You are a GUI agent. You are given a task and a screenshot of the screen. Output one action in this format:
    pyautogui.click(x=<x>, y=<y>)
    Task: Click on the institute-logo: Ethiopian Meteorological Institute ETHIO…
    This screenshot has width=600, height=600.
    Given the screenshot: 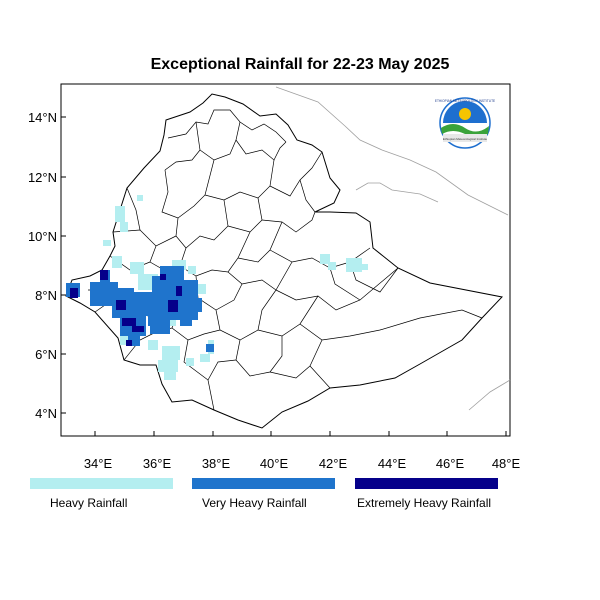 What is the action you would take?
    pyautogui.click(x=465, y=123)
    